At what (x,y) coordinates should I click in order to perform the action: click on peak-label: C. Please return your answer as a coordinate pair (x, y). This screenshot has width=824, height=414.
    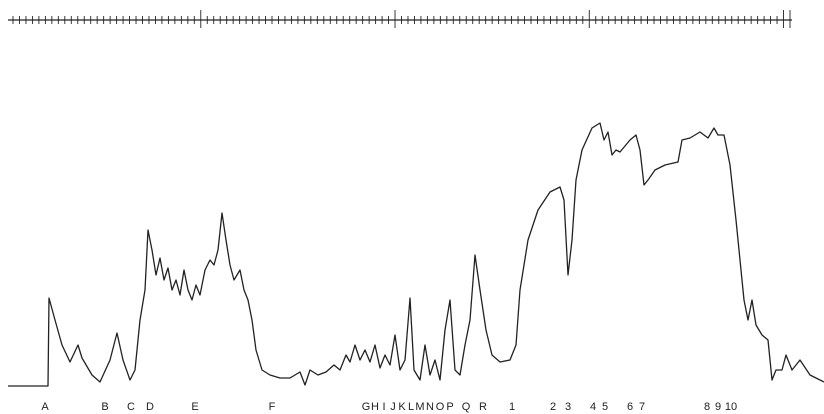
    Looking at the image, I should click on (131, 407).